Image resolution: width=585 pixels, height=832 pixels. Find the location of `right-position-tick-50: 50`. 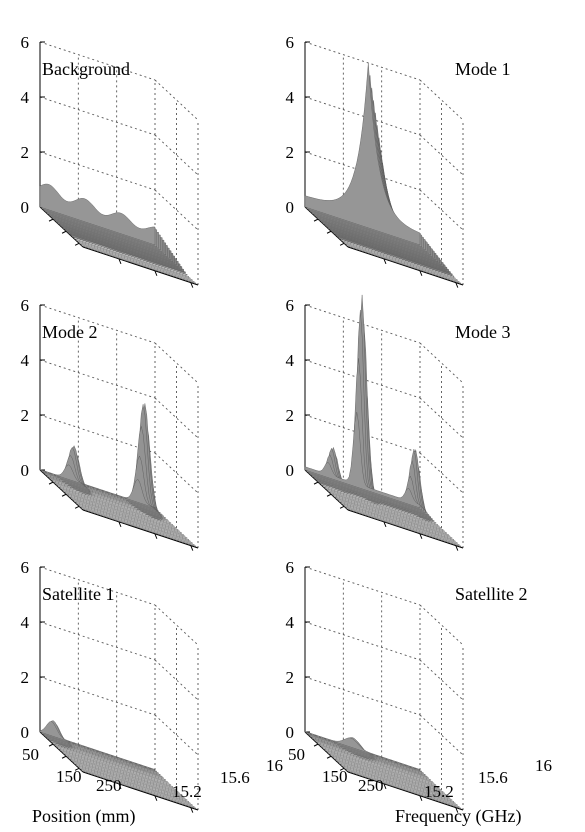

right-position-tick-50: 50 is located at coordinates (296, 754).